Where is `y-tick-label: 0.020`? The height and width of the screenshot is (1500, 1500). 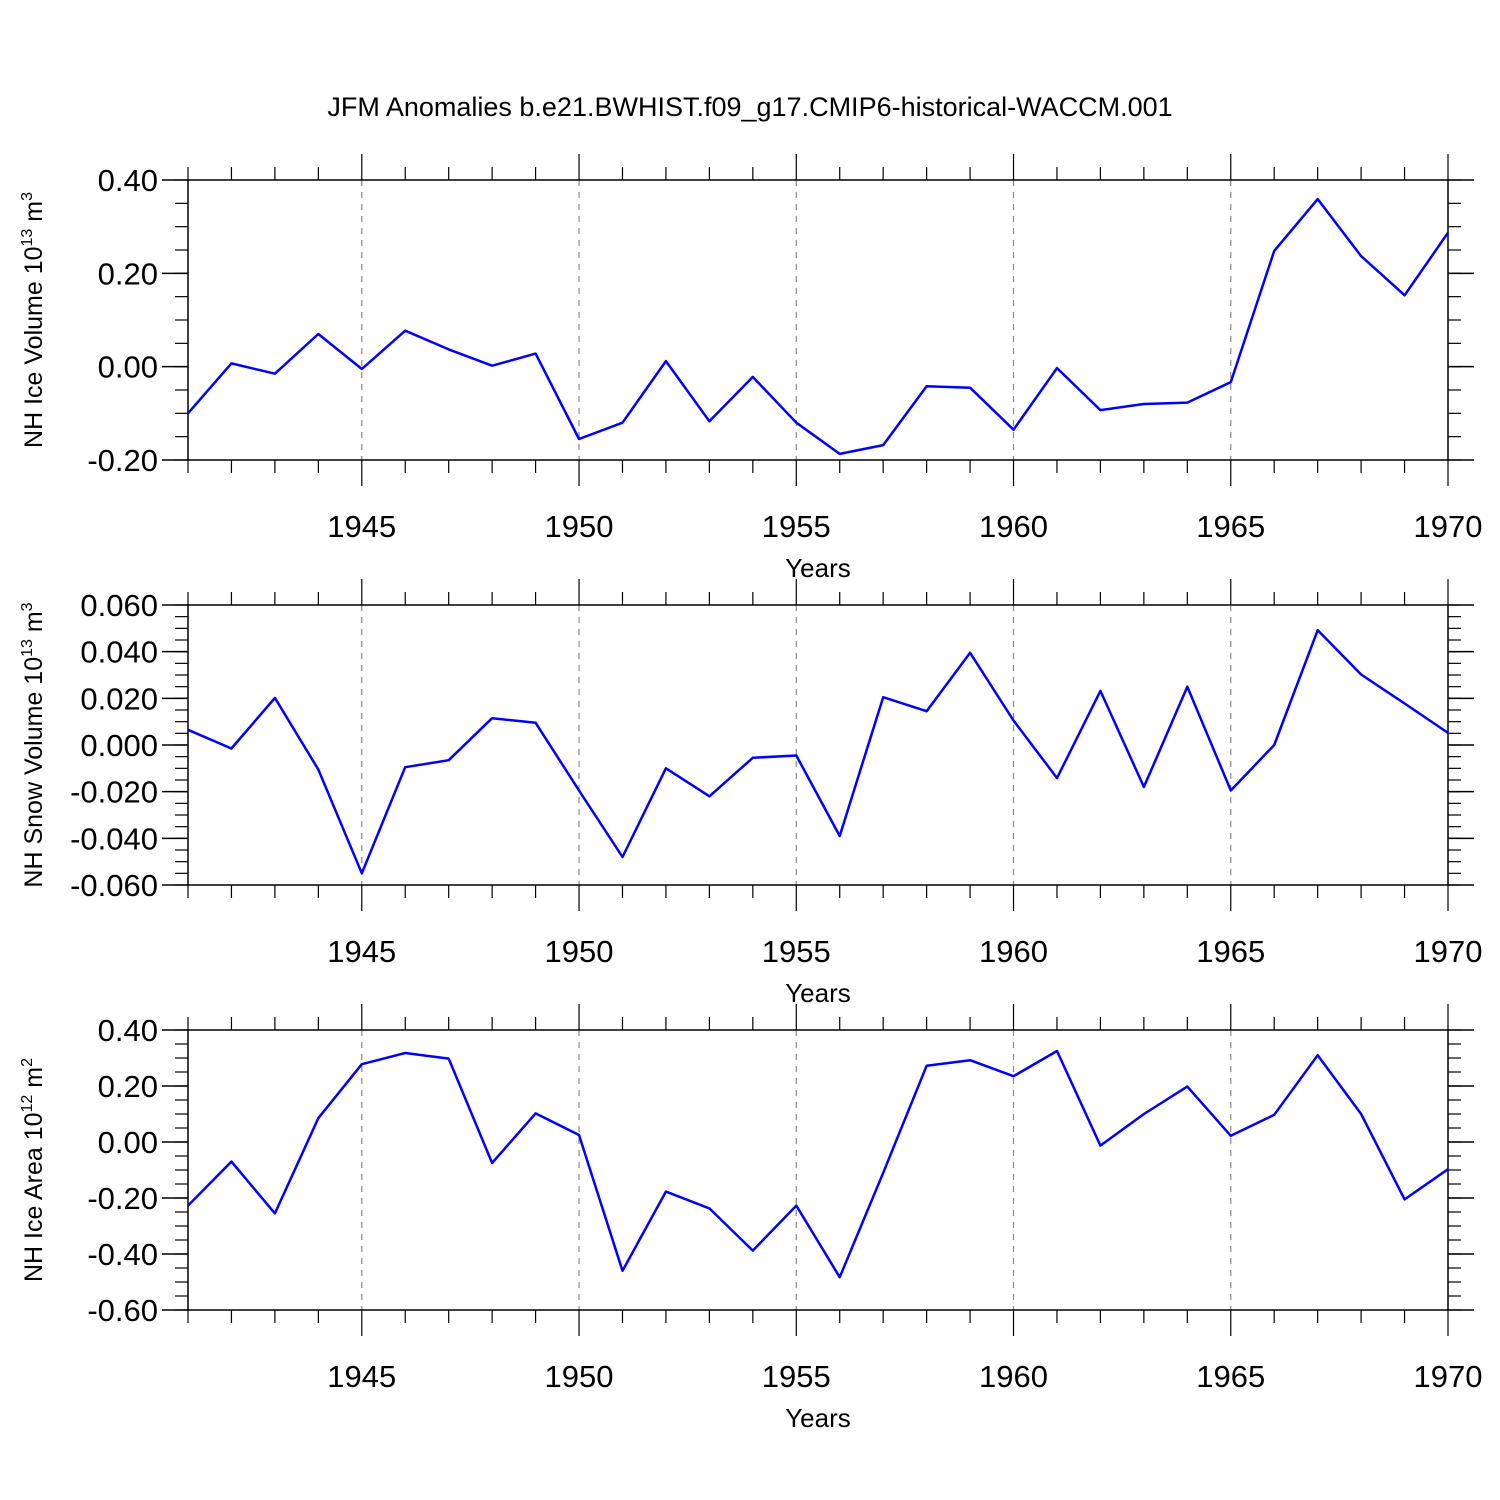 y-tick-label: 0.020 is located at coordinates (119, 698).